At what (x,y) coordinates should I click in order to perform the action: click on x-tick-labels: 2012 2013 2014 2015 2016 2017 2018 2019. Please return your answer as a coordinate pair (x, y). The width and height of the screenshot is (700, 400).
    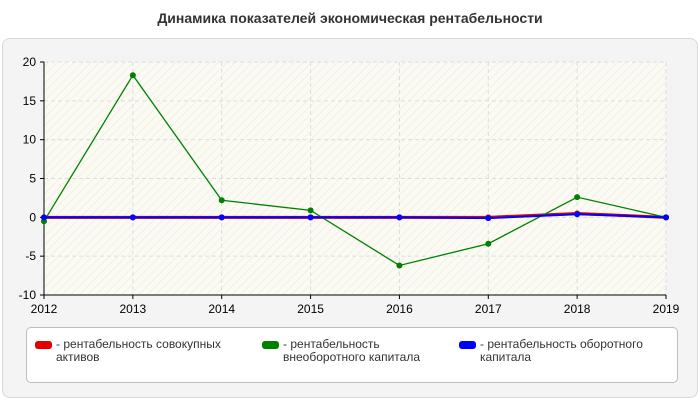
    Looking at the image, I should click on (355, 305).